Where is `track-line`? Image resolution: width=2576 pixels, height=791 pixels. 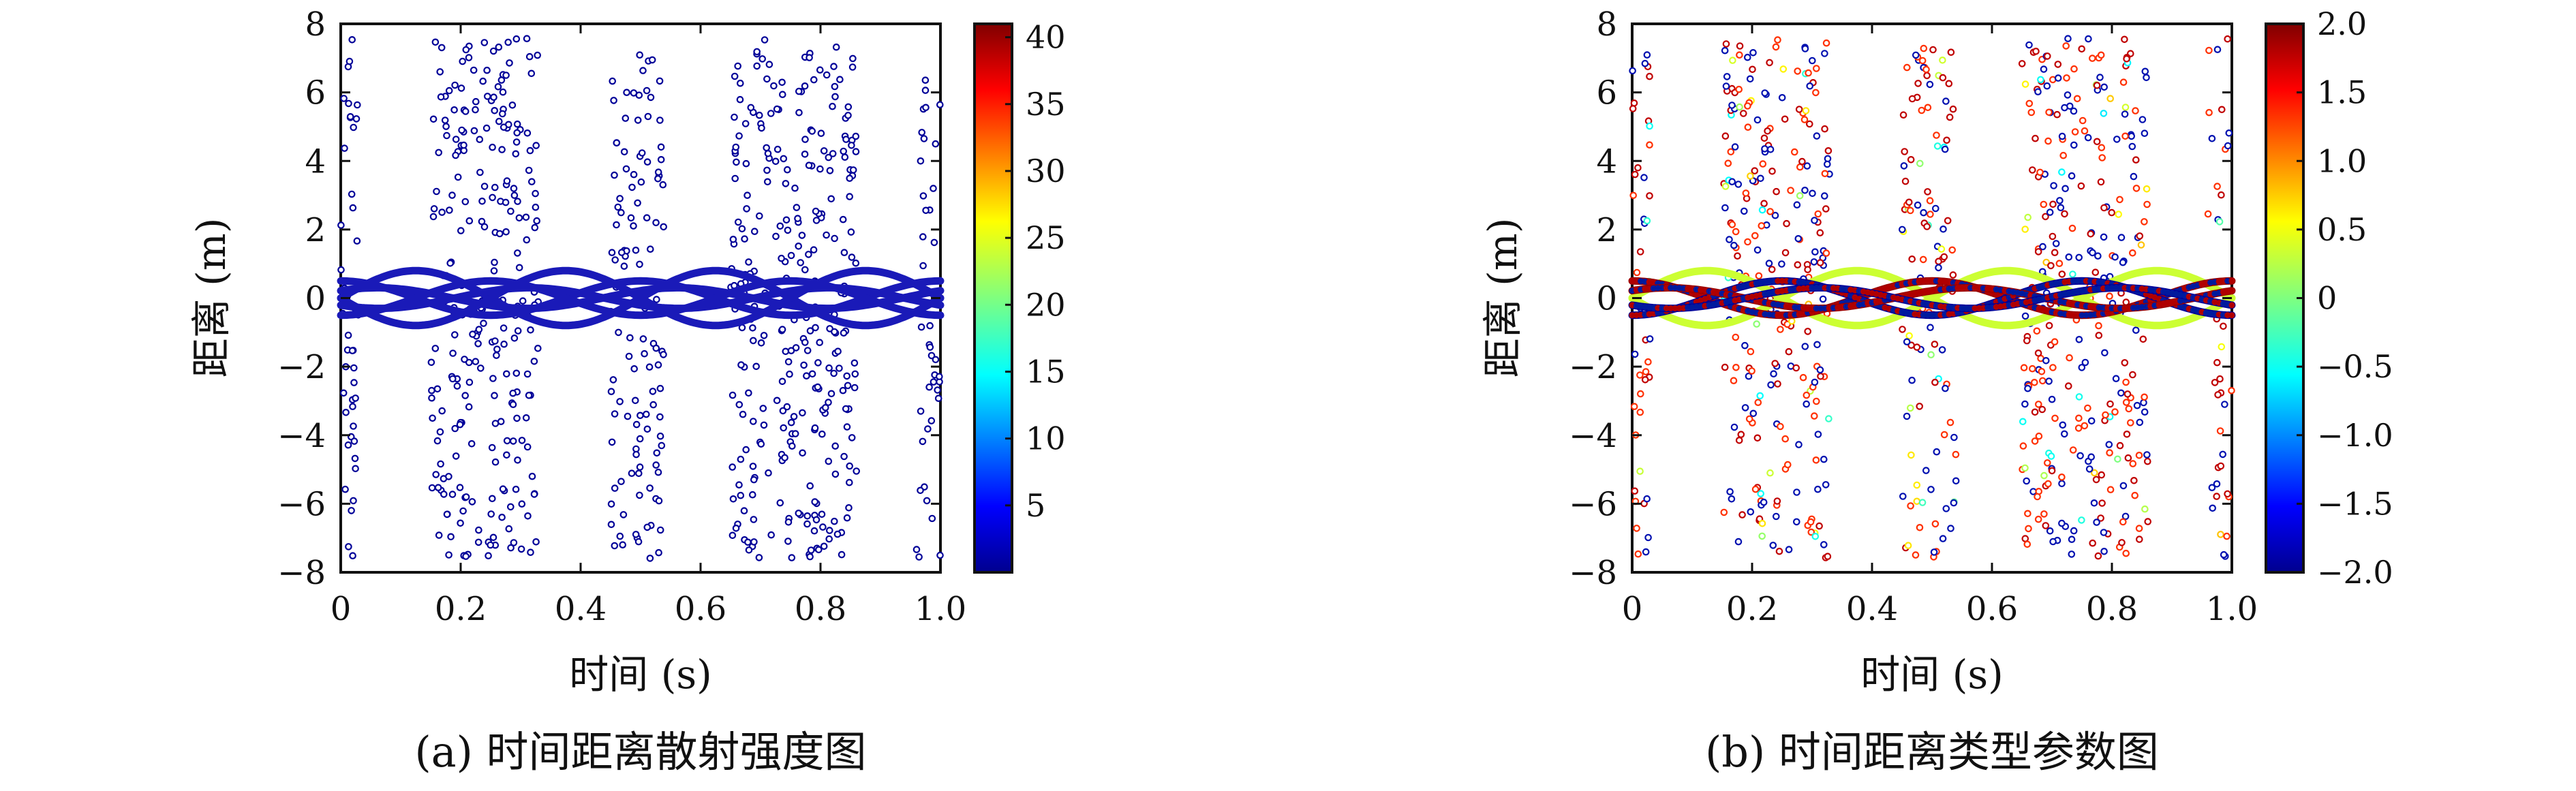 track-line is located at coordinates (641, 298).